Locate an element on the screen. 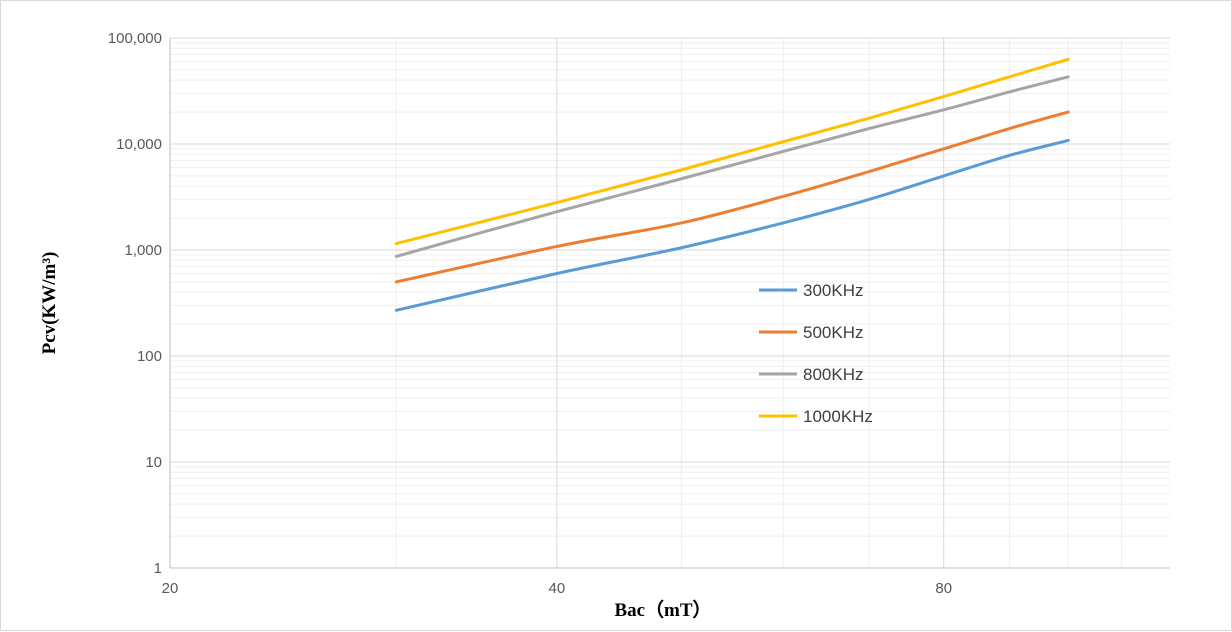  legend-label: 300KHz is located at coordinates (833, 290).